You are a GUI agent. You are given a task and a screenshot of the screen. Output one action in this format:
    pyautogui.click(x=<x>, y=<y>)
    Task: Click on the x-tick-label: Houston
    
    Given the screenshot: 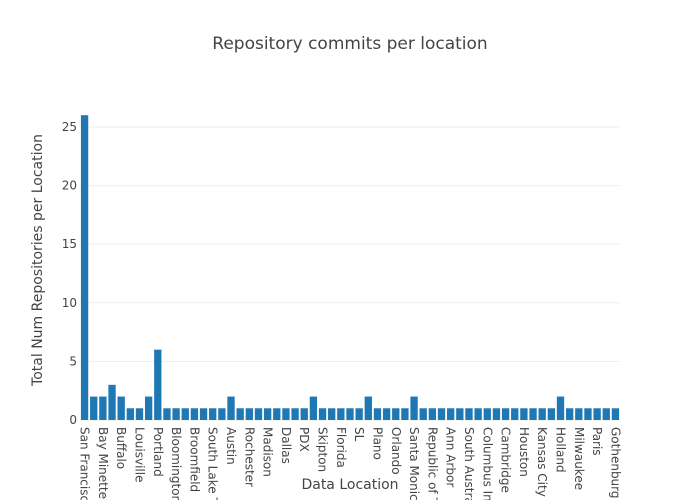 What is the action you would take?
    pyautogui.click(x=524, y=452)
    